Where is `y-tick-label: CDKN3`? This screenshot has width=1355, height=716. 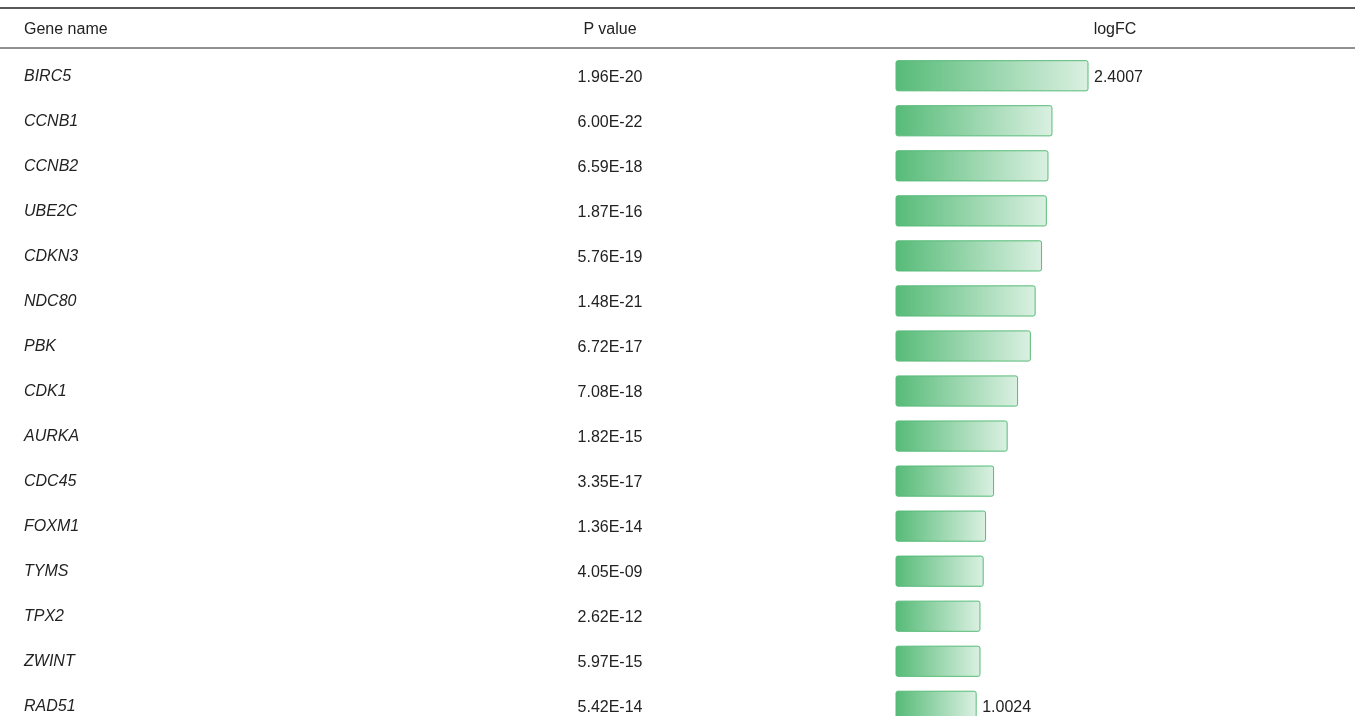 y-tick-label: CDKN3 is located at coordinates (51, 256).